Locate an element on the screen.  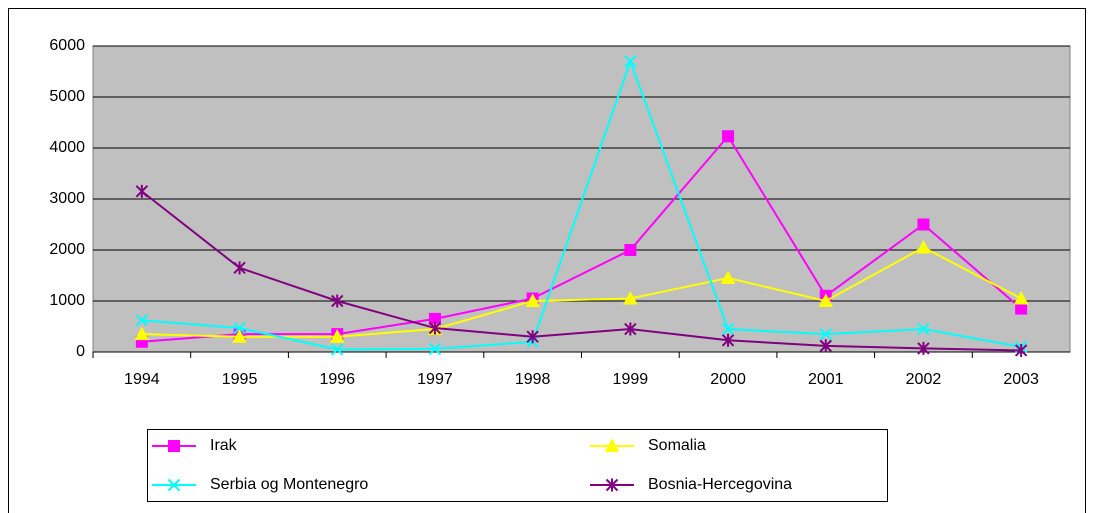
y-tick-label: 0 is located at coordinates (80, 351).